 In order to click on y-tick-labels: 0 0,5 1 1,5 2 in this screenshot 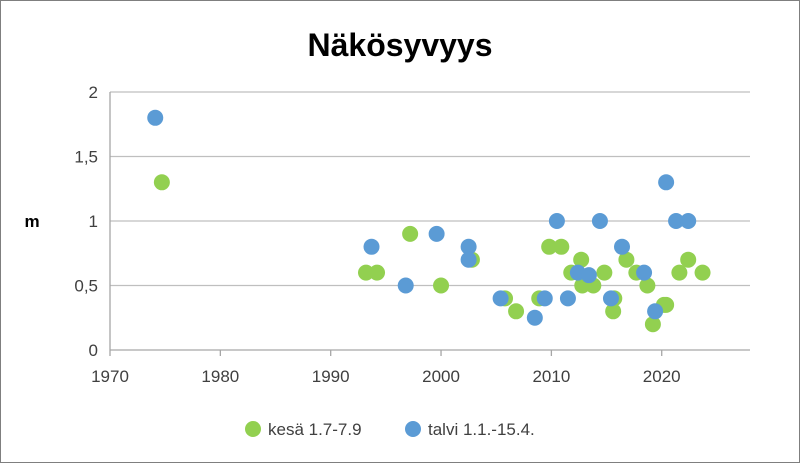, I will do `click(86, 221)`.